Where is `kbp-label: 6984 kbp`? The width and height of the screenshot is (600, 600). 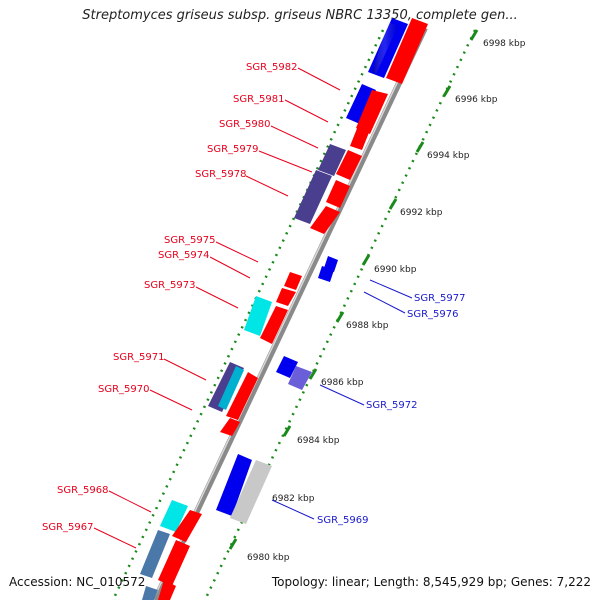 kbp-label: 6984 kbp is located at coordinates (318, 441).